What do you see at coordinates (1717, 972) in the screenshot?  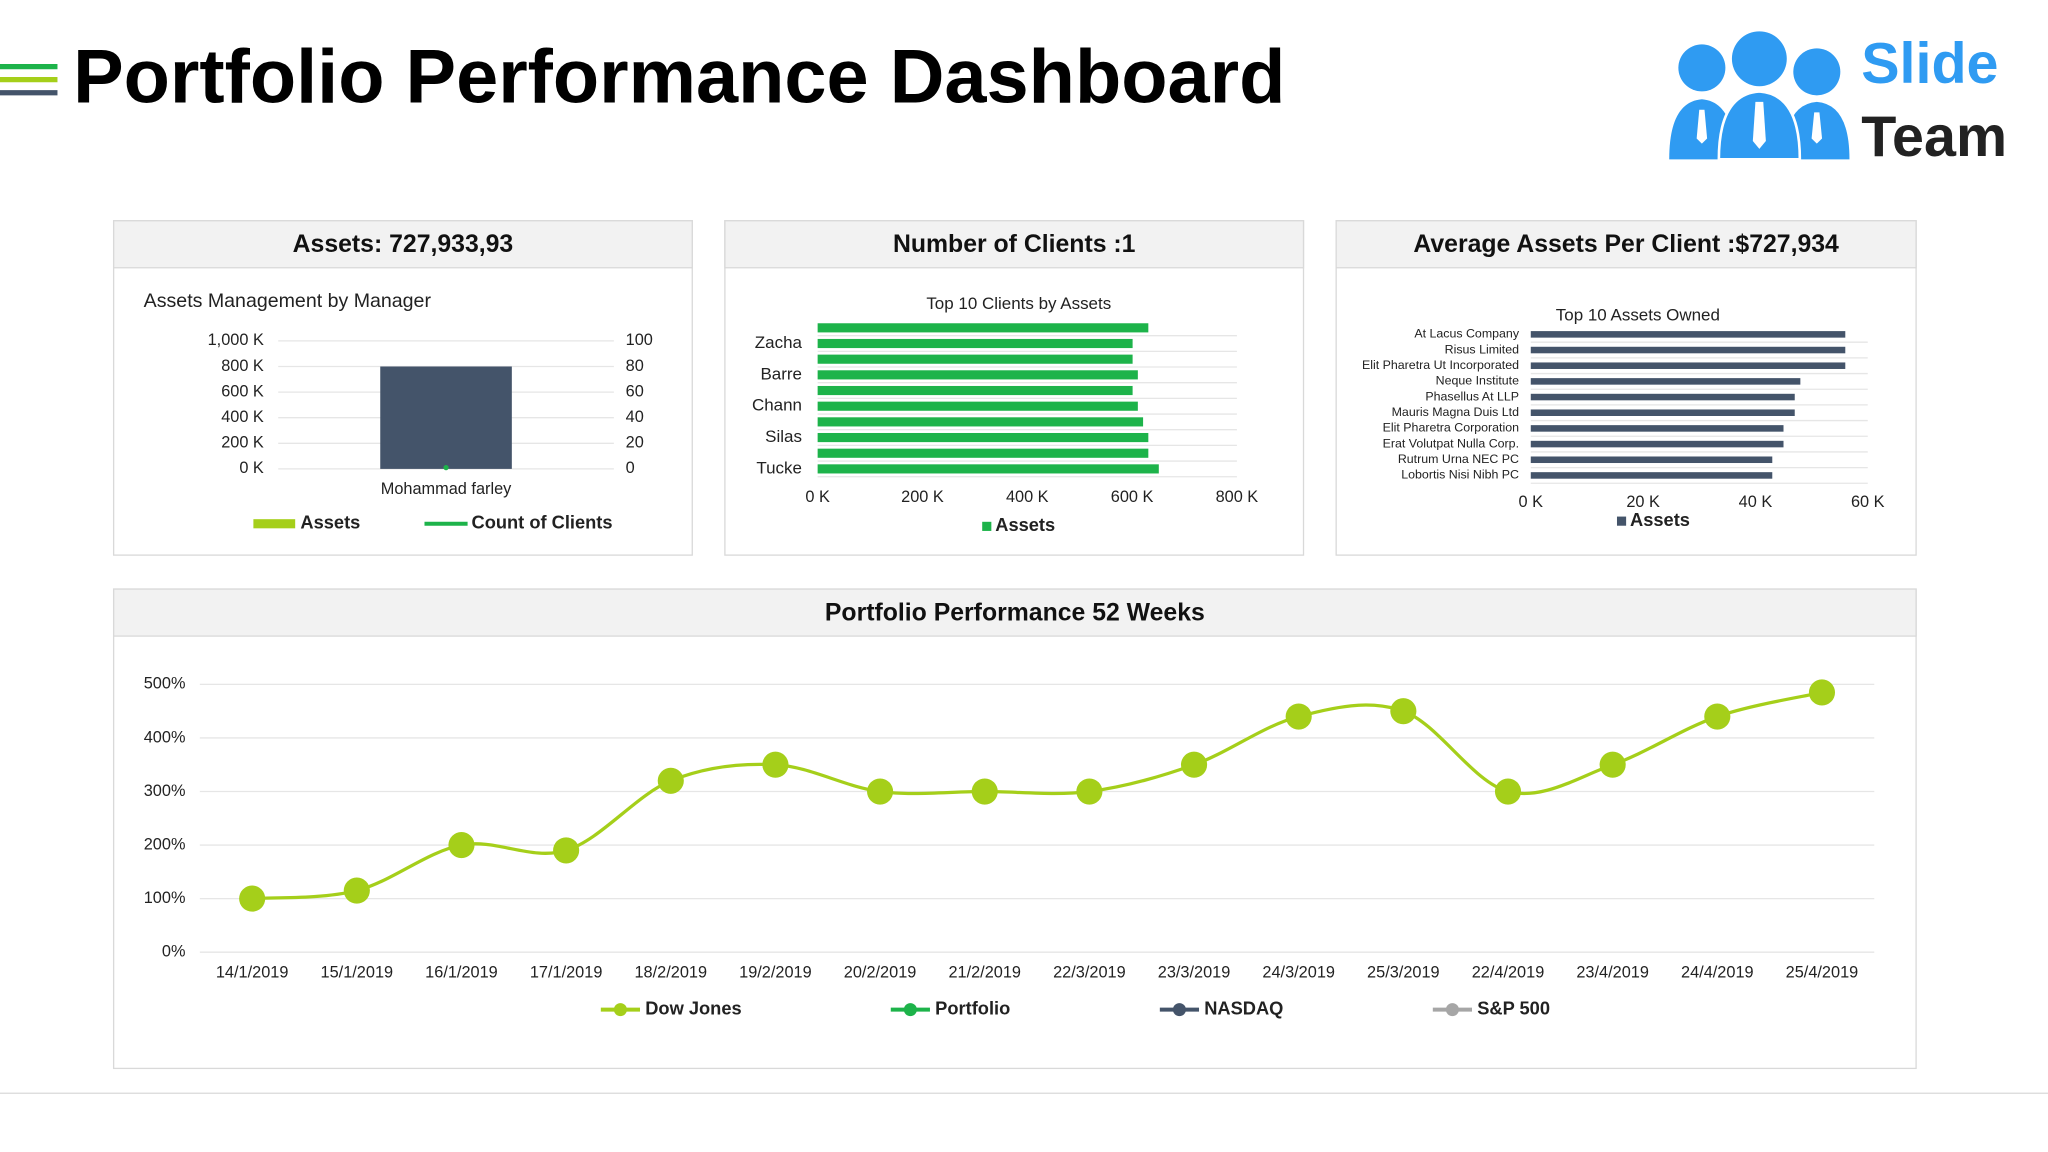 I see `x-tick-label: 24/4/2019` at bounding box center [1717, 972].